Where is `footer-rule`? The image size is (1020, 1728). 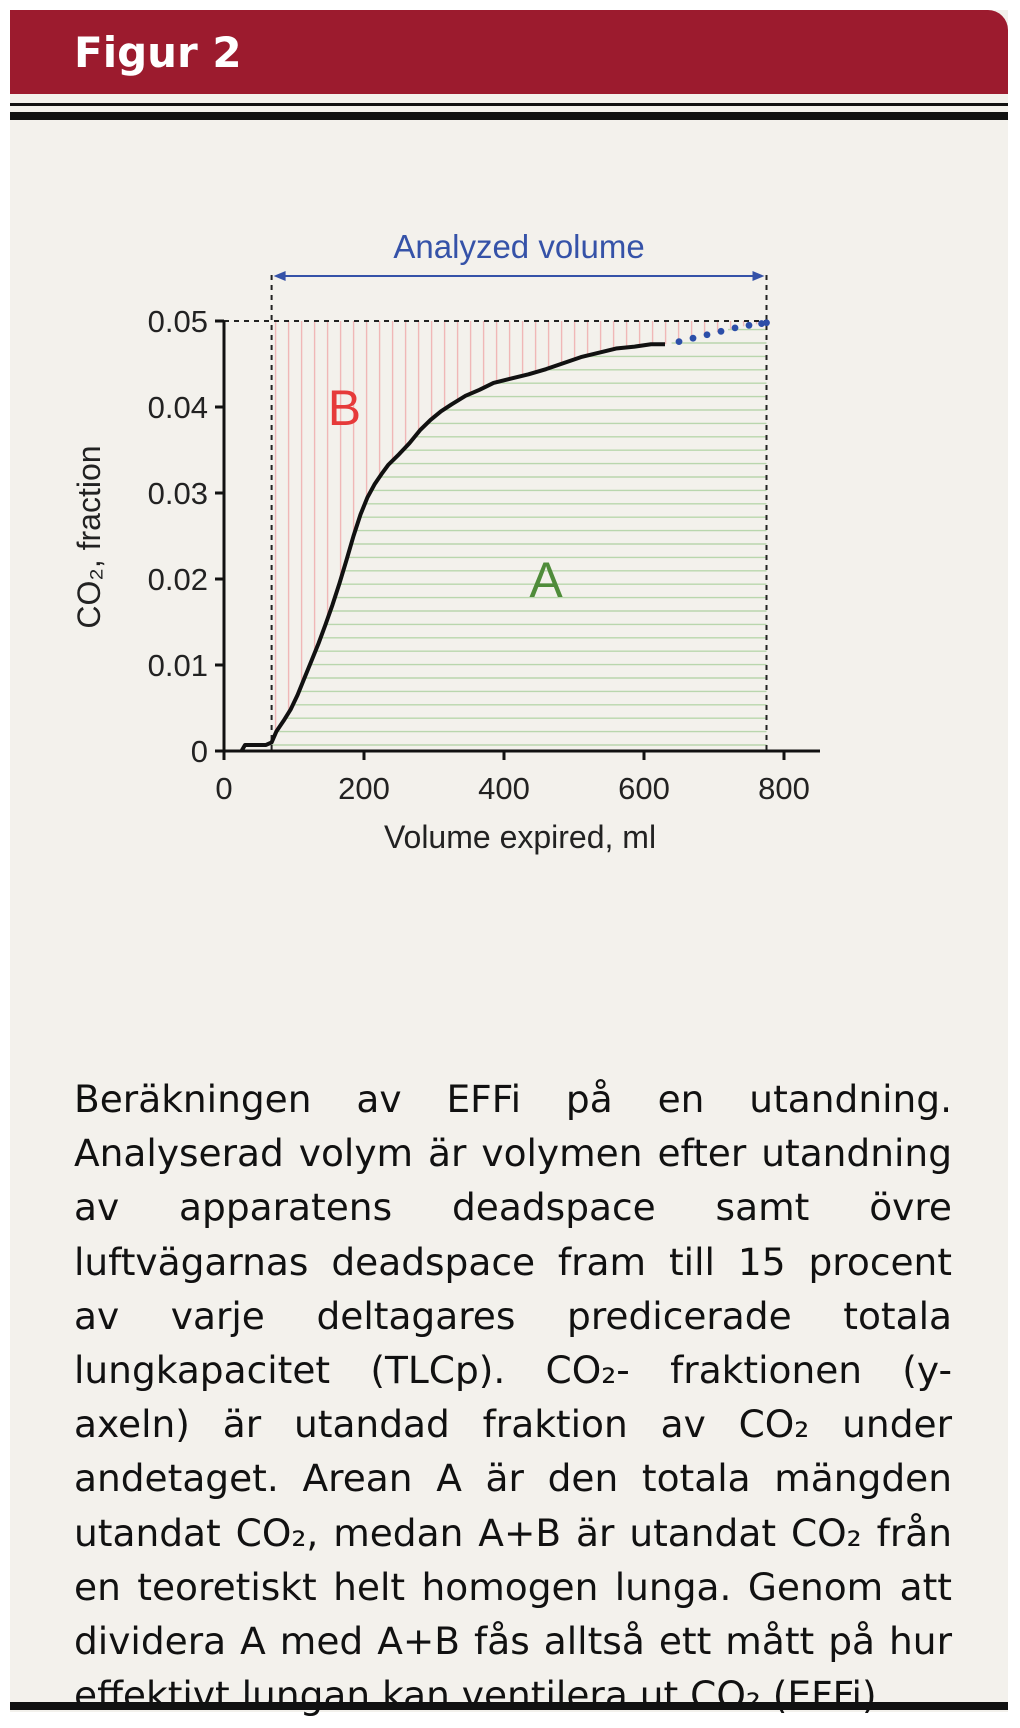
footer-rule is located at coordinates (509, 1706).